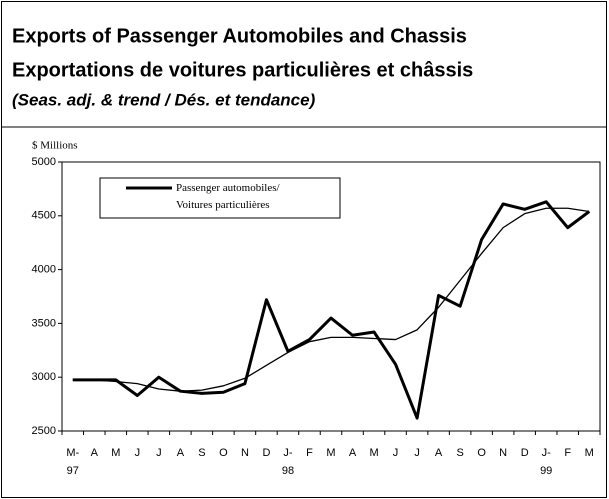 This screenshot has height=499, width=609. What do you see at coordinates (55, 146) in the screenshot?
I see `y-axis-label: $ Millions` at bounding box center [55, 146].